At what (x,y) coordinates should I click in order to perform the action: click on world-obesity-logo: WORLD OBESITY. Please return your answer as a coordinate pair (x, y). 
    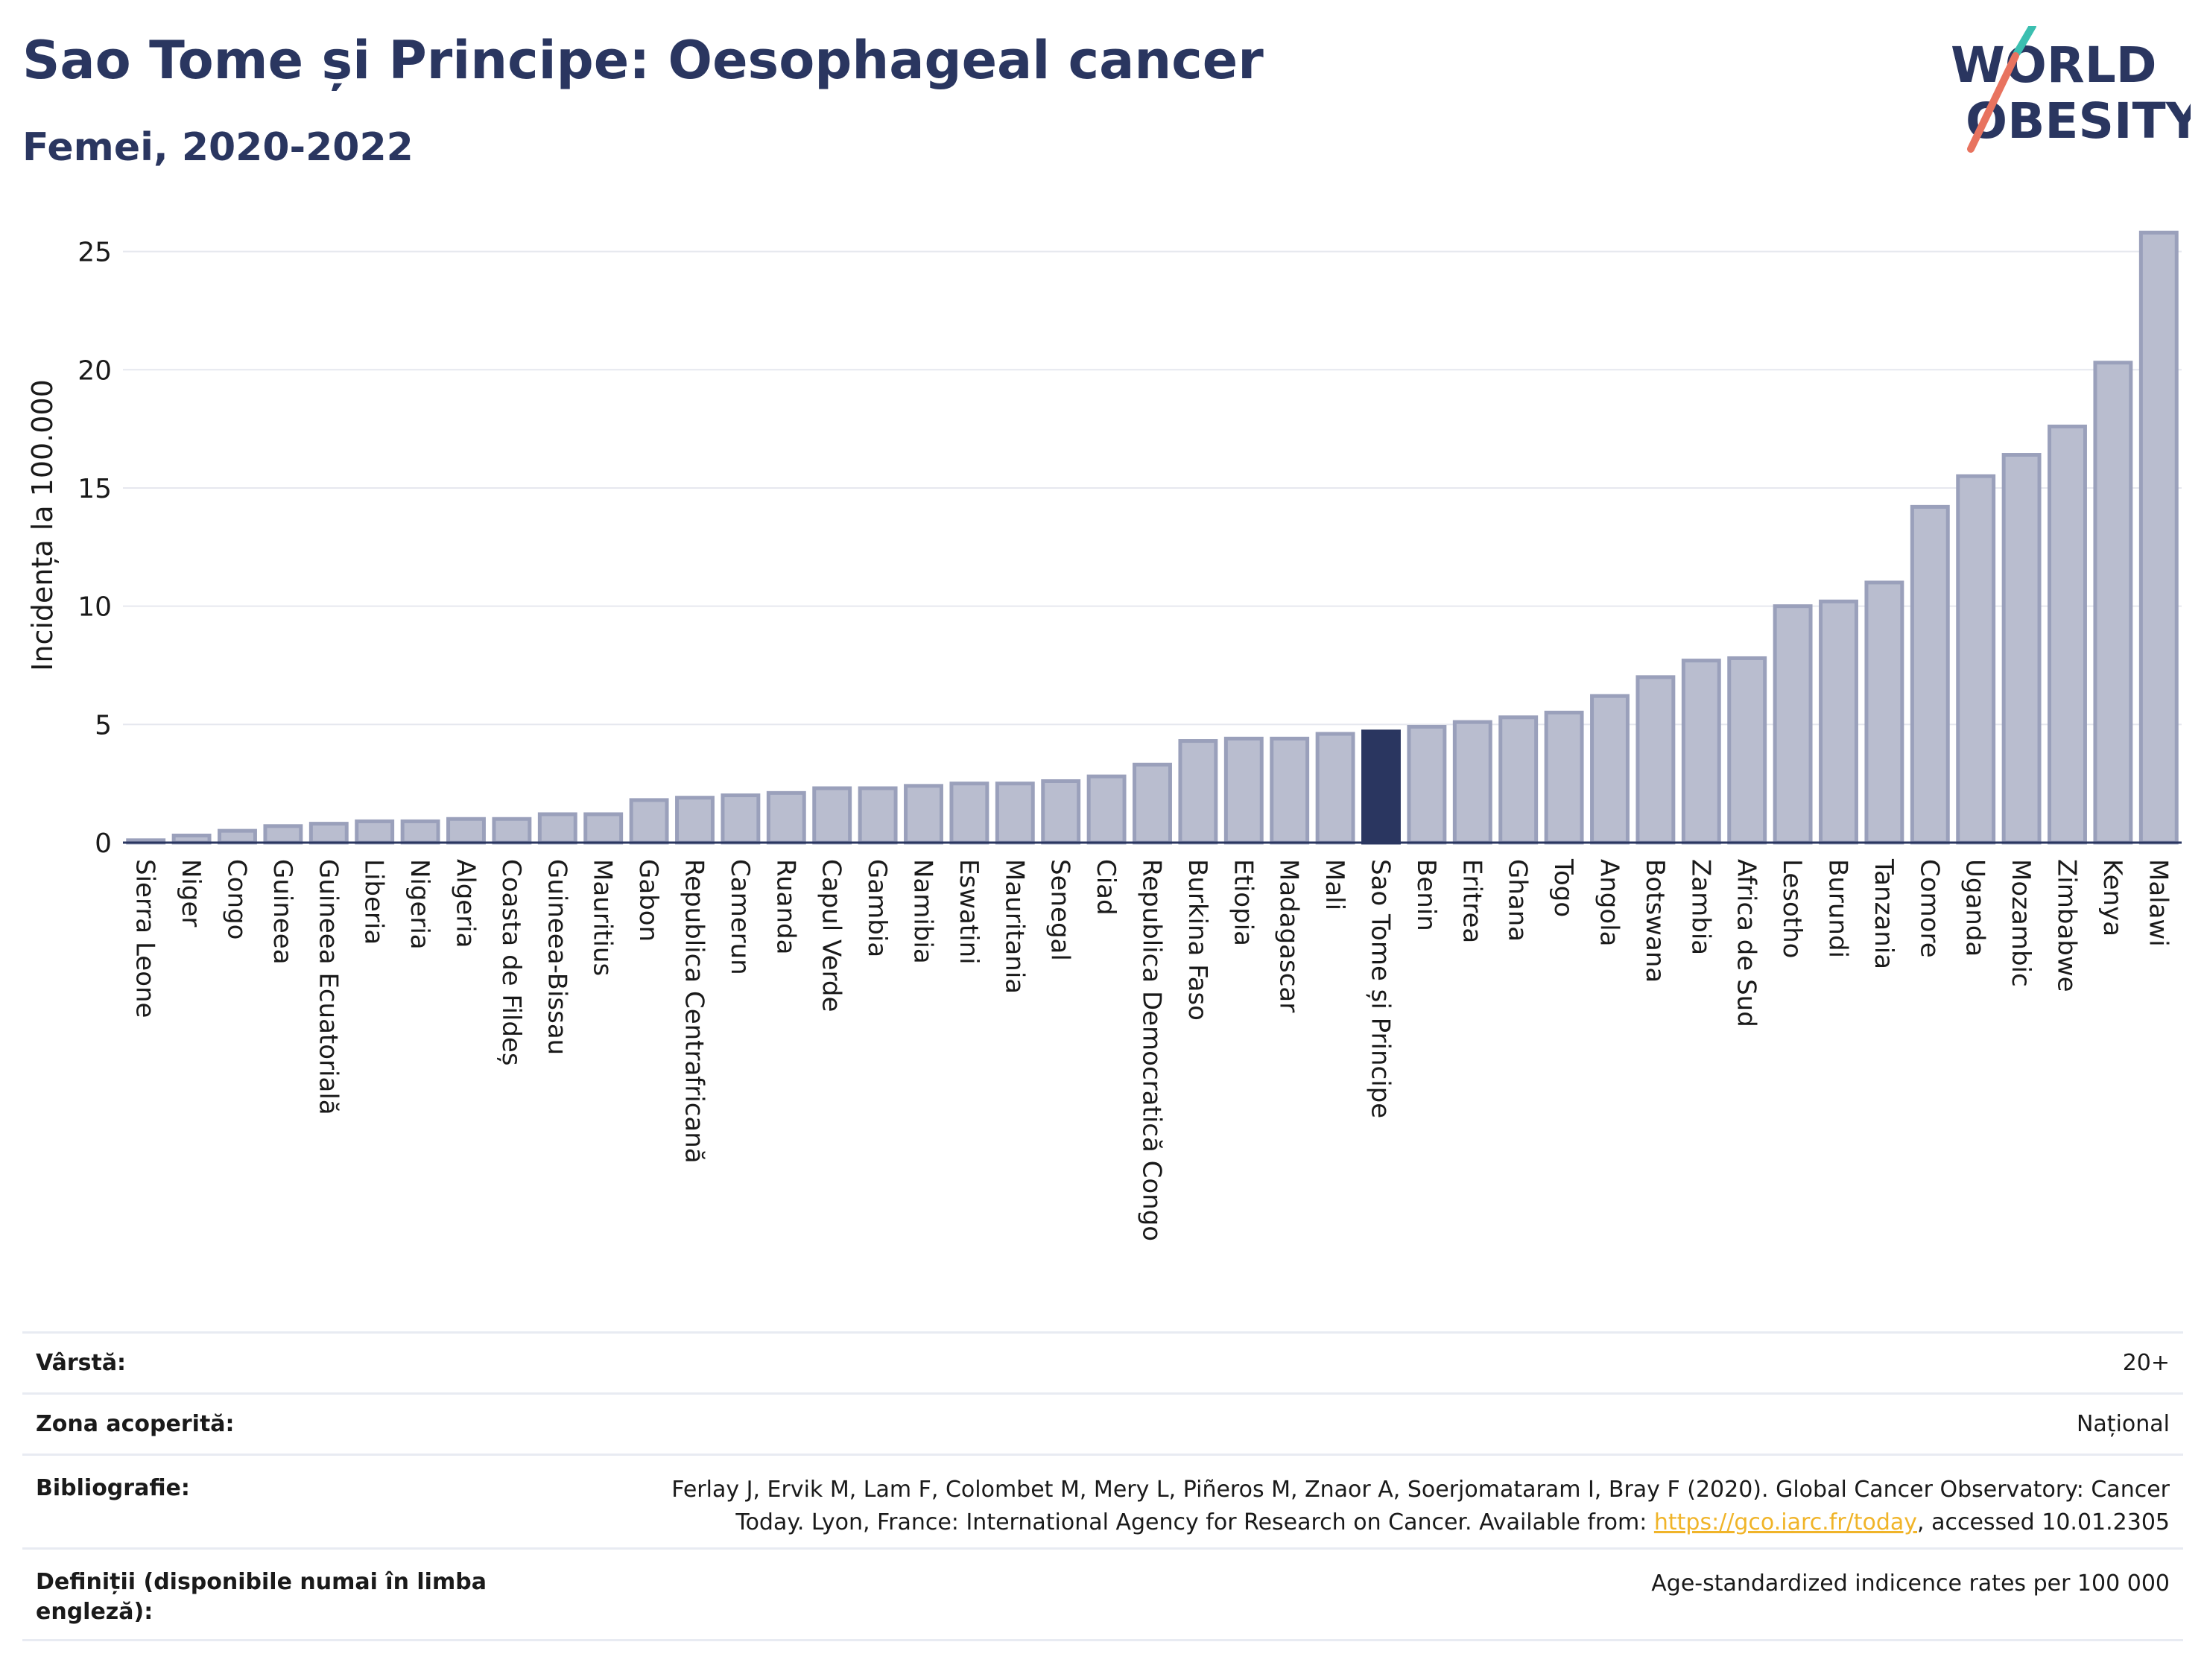
    Looking at the image, I should click on (2071, 89).